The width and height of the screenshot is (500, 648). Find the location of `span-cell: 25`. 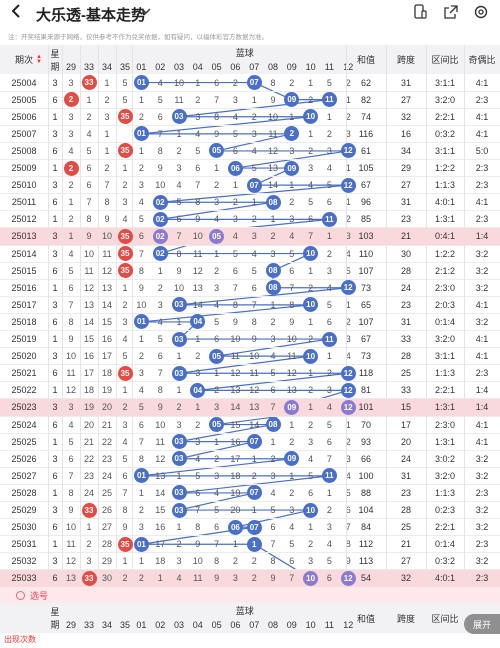

span-cell: 25 is located at coordinates (405, 527).